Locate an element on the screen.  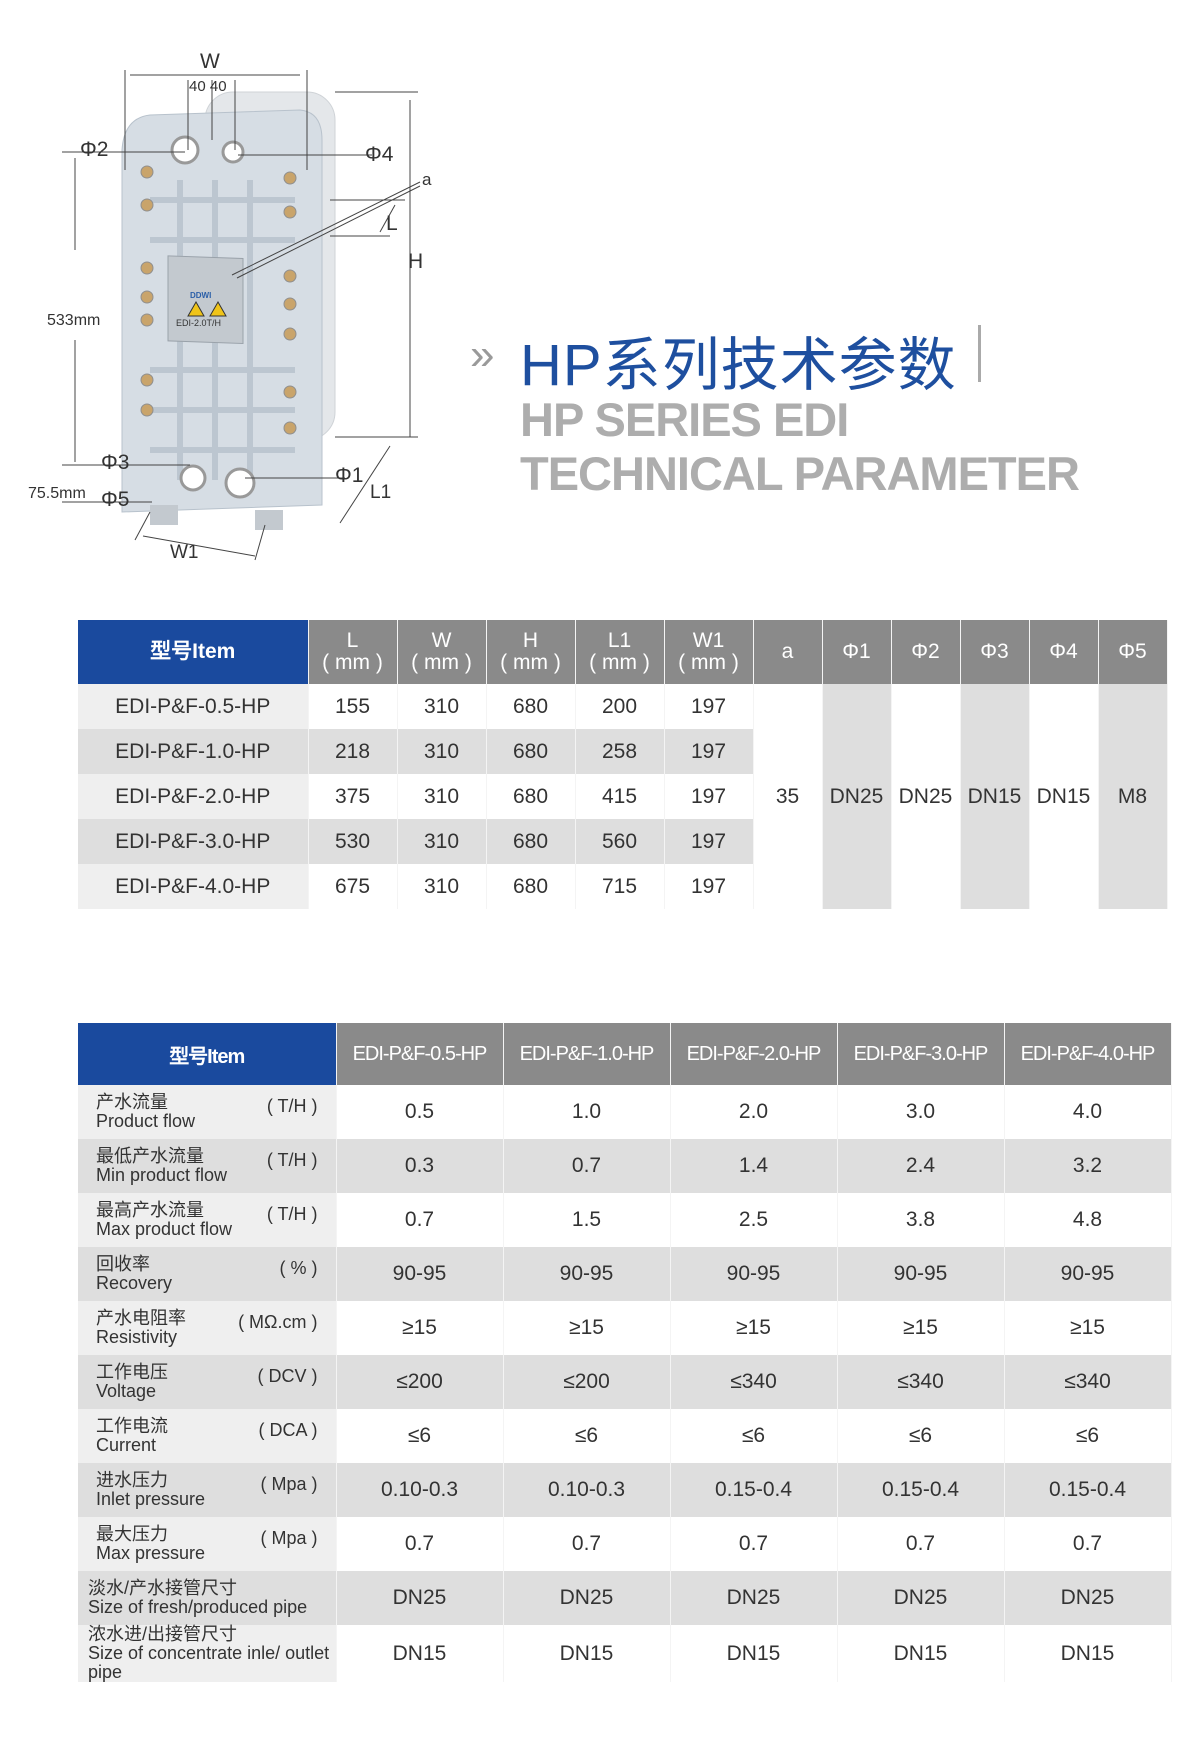
dim-label-phi3: Φ3 is located at coordinates (115, 462).